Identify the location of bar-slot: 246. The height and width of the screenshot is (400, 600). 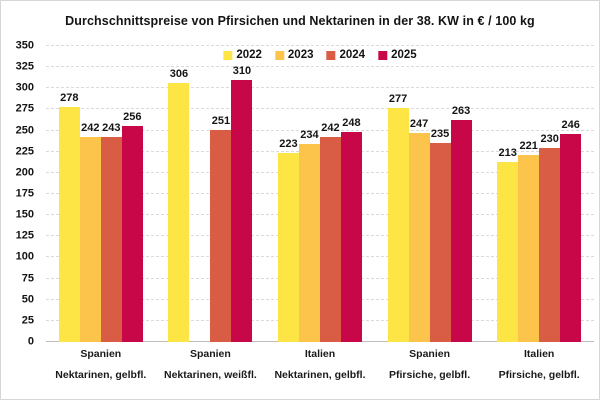
(571, 194).